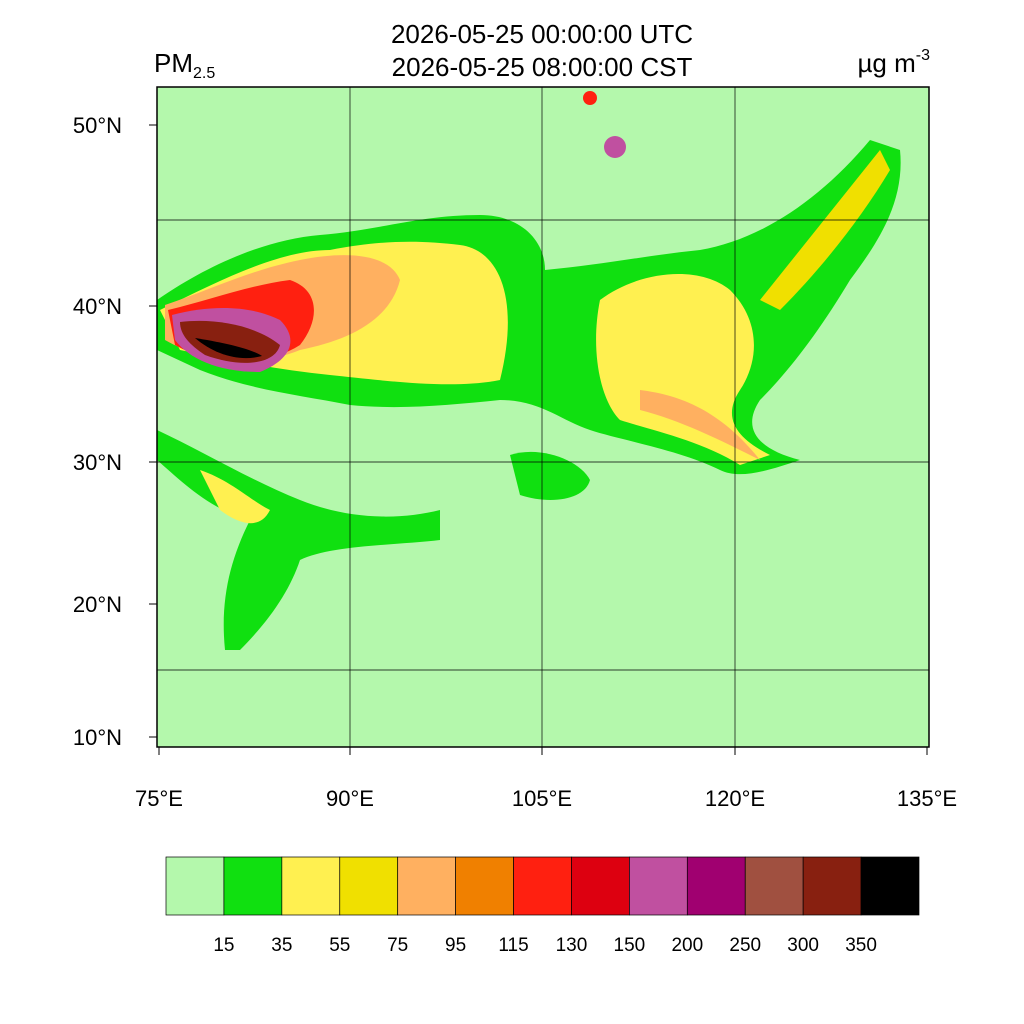 Image resolution: width=1024 pixels, height=1024 pixels. I want to click on colorbar-label: 200, so click(687, 945).